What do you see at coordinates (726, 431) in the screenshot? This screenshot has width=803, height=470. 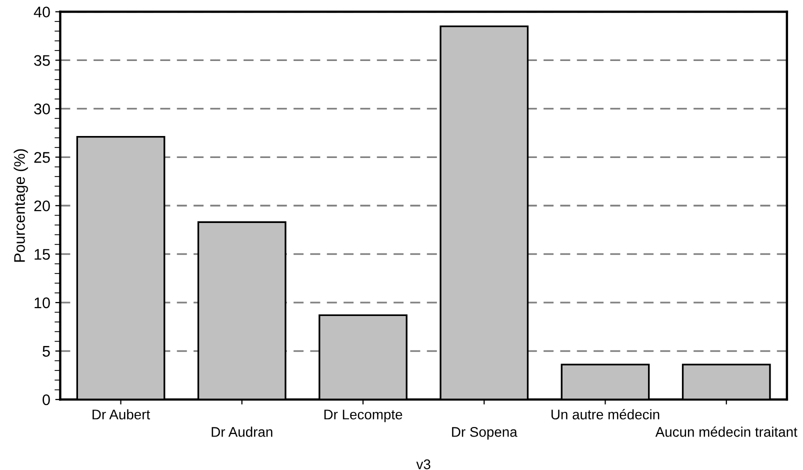 I see `x-tick-label: Aucun médecin traitant` at bounding box center [726, 431].